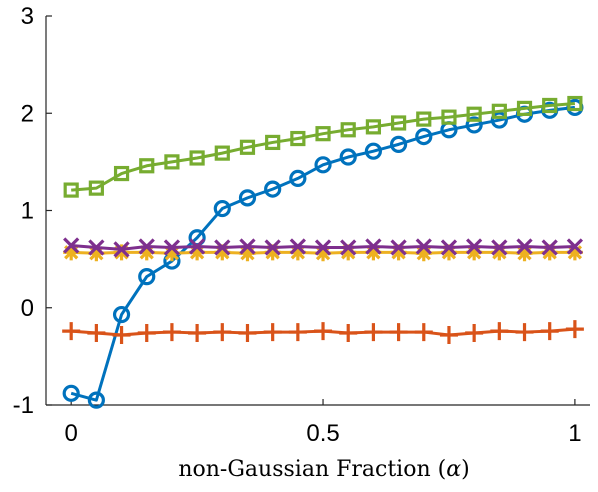 This screenshot has width=598, height=492. Describe the element at coordinates (27, 113) in the screenshot. I see `y-tick-label: 2` at that location.